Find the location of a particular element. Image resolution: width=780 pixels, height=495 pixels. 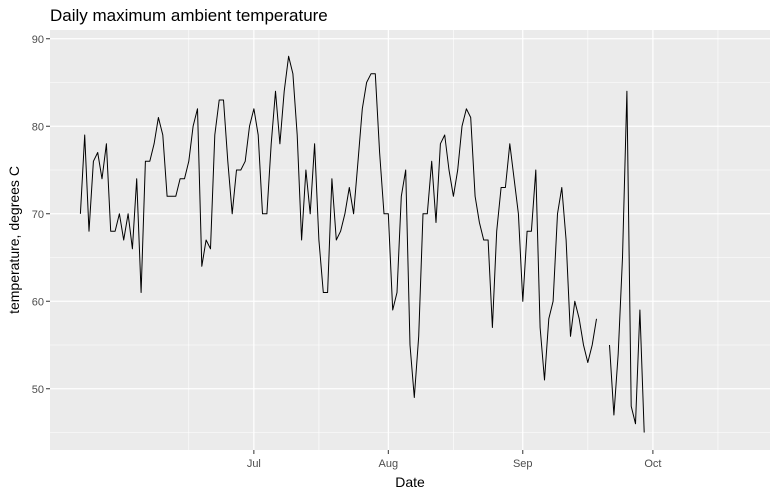

x-tick-label: Oct is located at coordinates (652, 464).